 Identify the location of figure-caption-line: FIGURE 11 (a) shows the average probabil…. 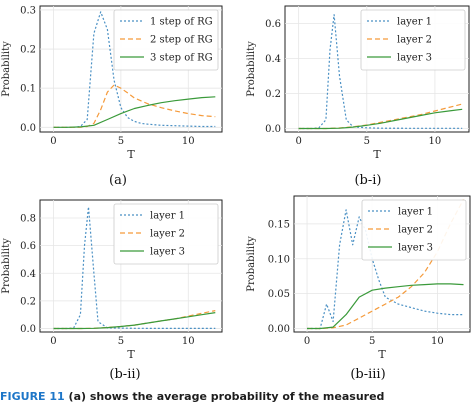
(237, 393).